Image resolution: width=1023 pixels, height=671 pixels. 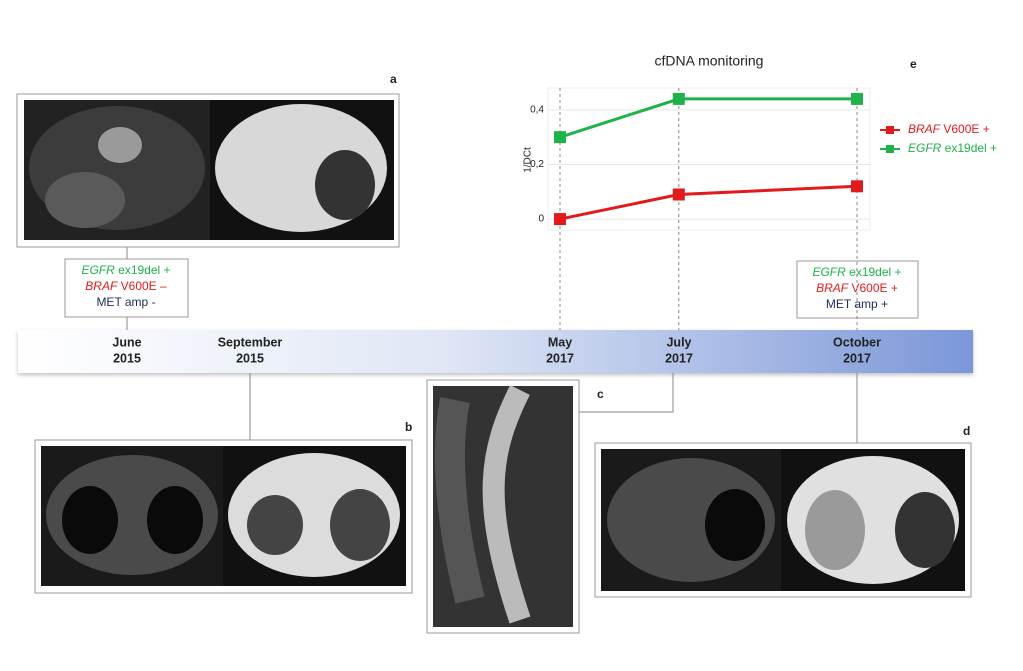 What do you see at coordinates (393, 79) in the screenshot?
I see `panel-letter: a` at bounding box center [393, 79].